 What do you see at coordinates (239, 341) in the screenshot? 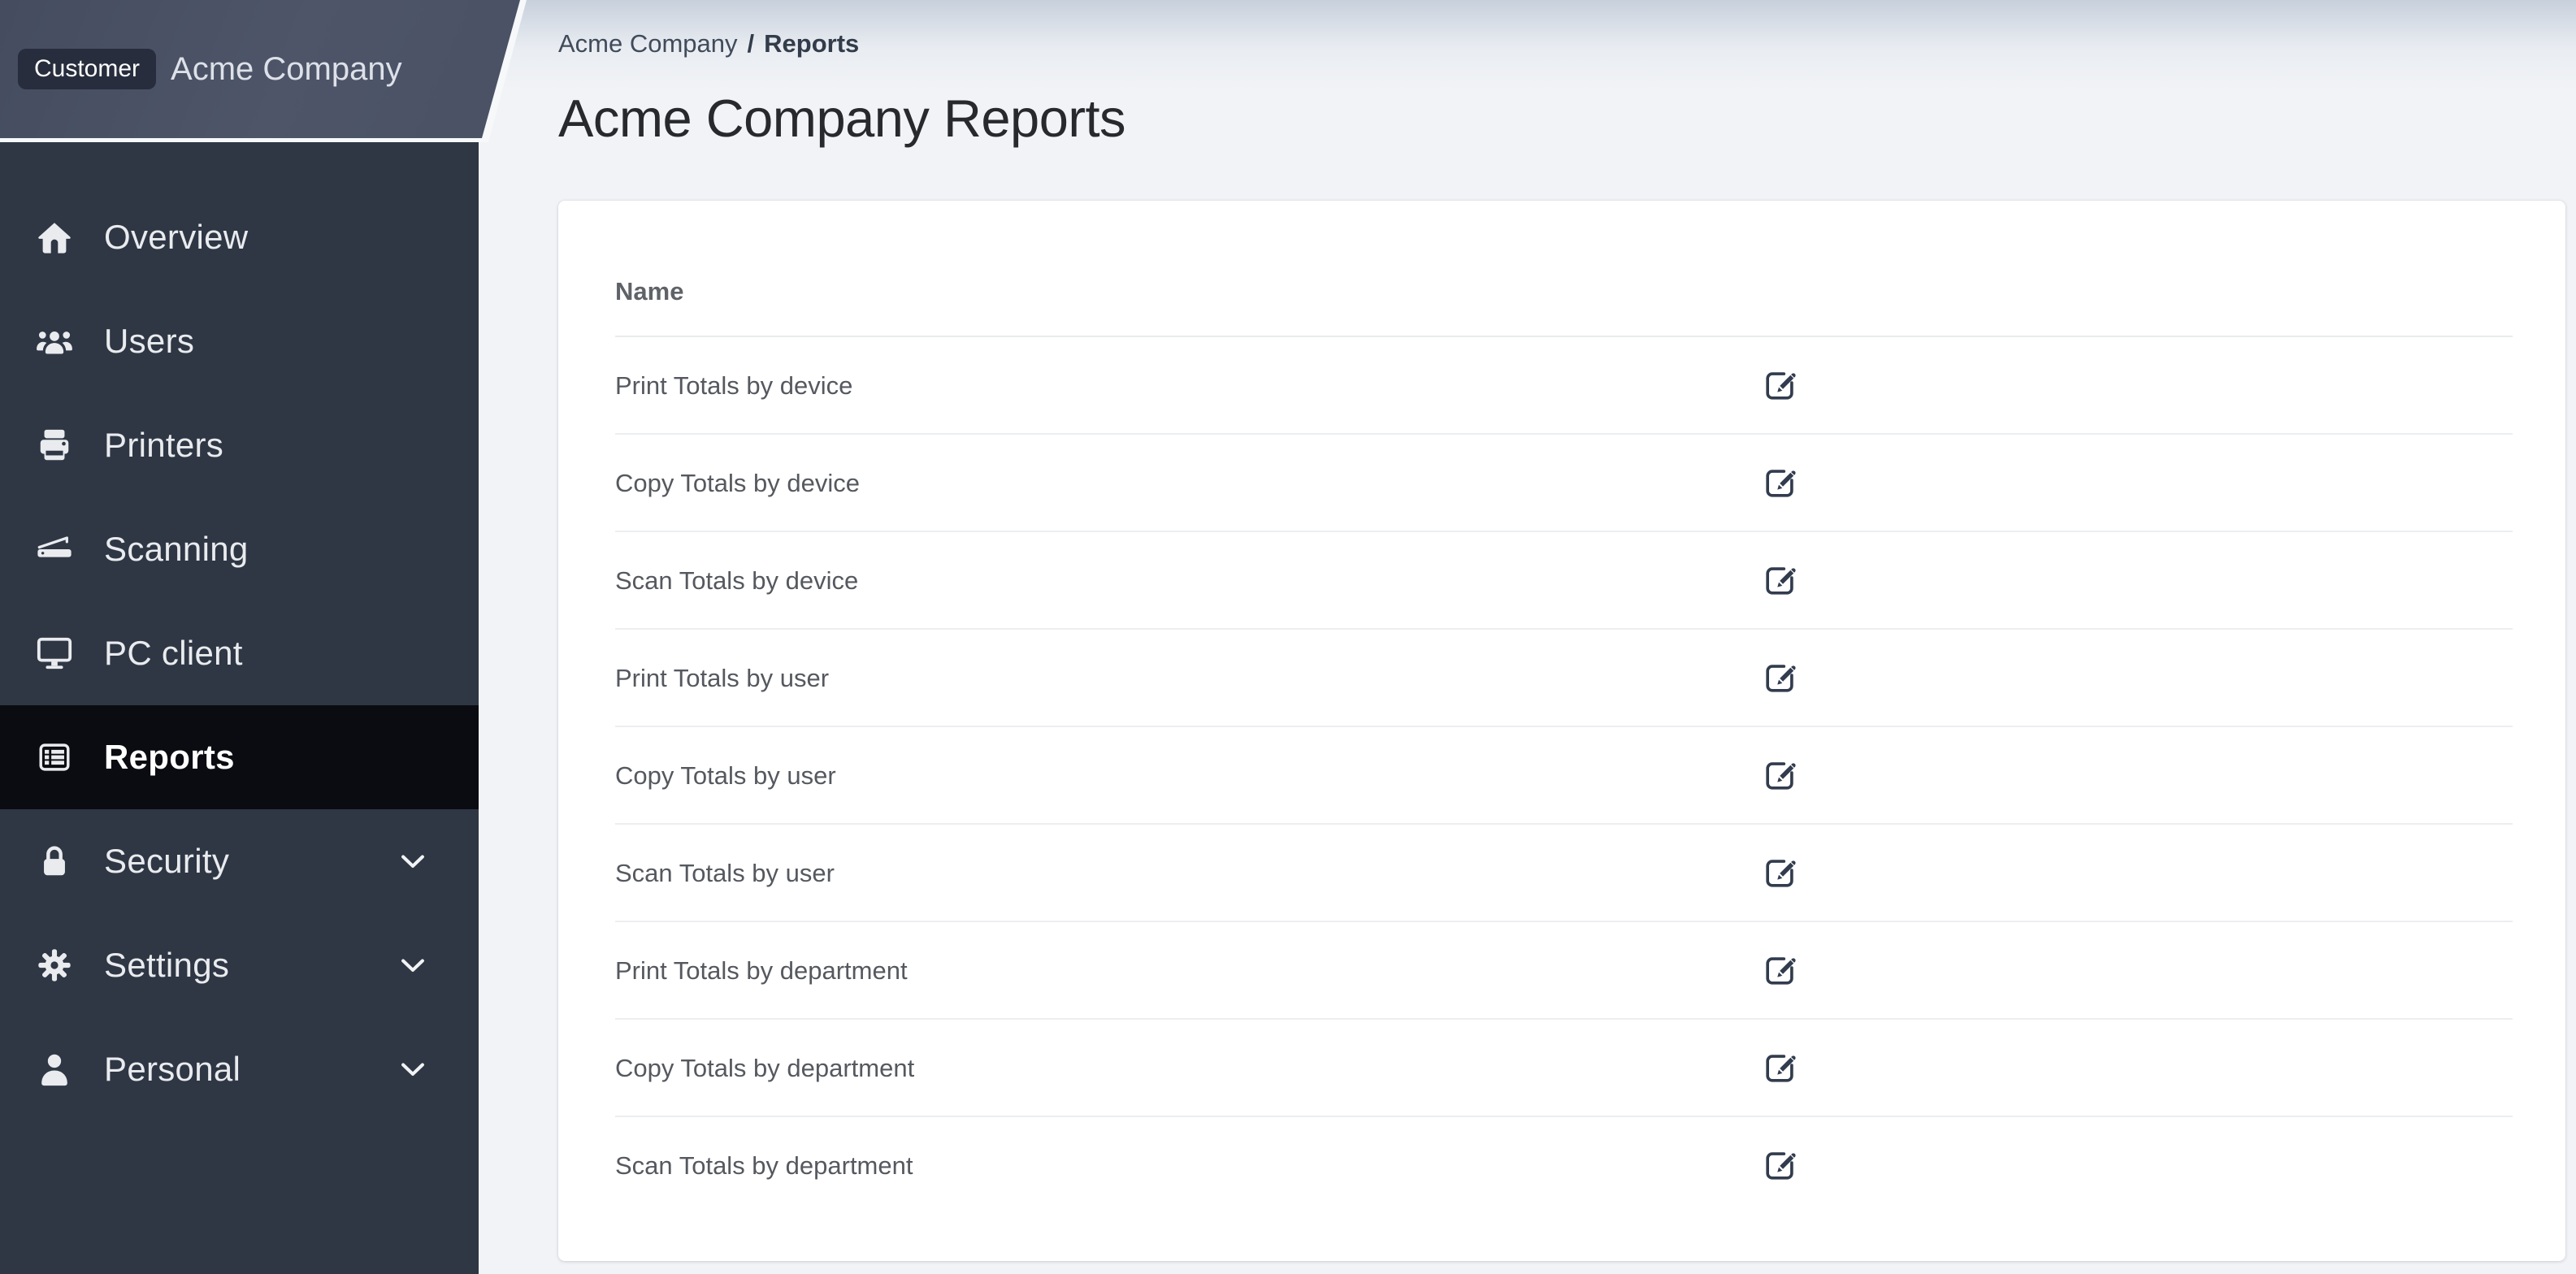
I see `sidebar-item-users: Users` at bounding box center [239, 341].